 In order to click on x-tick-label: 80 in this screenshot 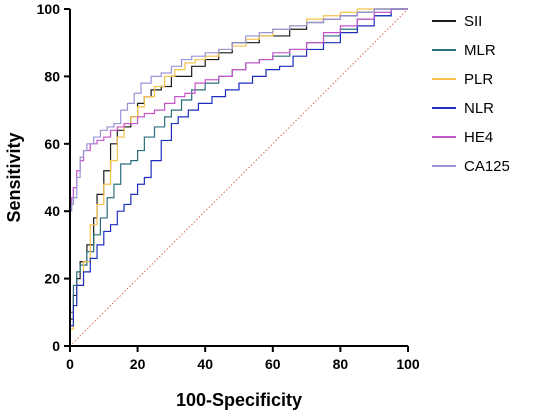, I will do `click(341, 364)`.